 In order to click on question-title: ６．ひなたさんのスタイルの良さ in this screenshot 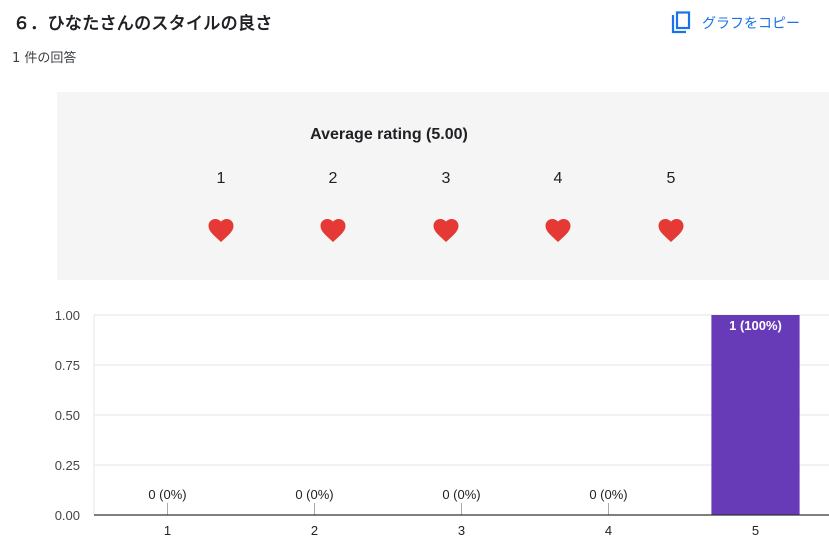, I will do `click(143, 24)`.